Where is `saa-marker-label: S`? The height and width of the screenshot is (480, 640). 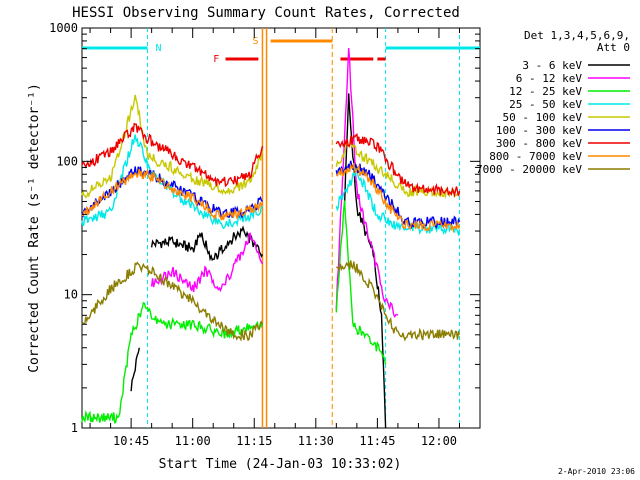
saa-marker-label: S is located at coordinates (255, 41).